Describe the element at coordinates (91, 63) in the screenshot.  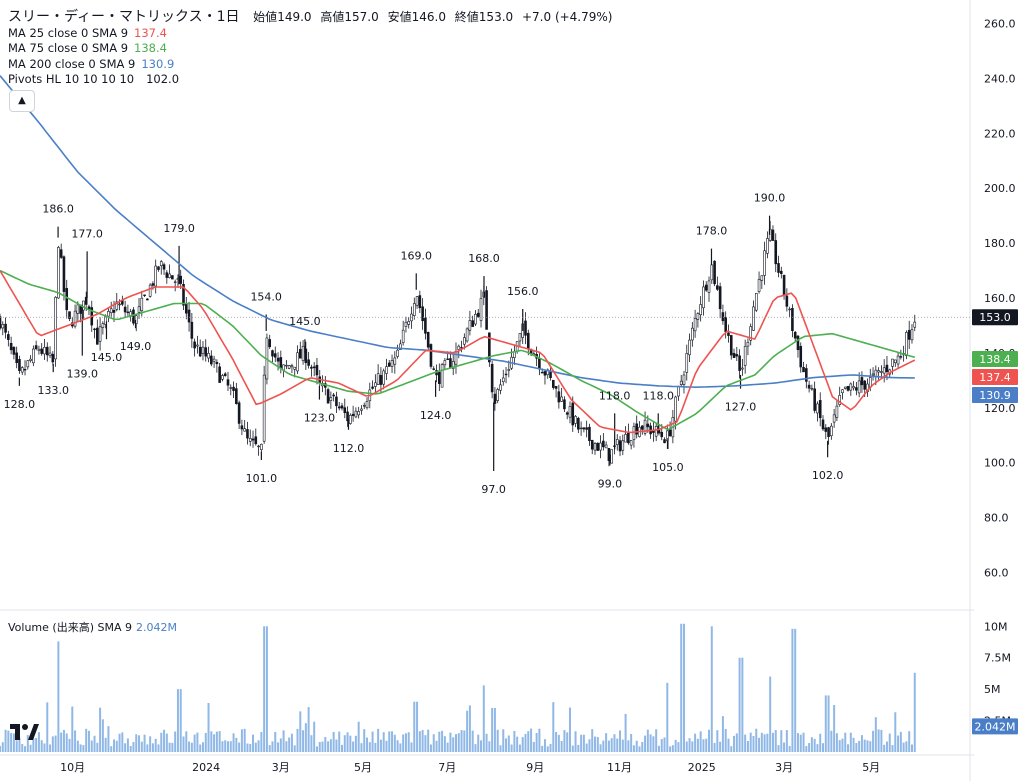
I see `ma200-legend: MA 200 close 0 SMA 9 130.9` at that location.